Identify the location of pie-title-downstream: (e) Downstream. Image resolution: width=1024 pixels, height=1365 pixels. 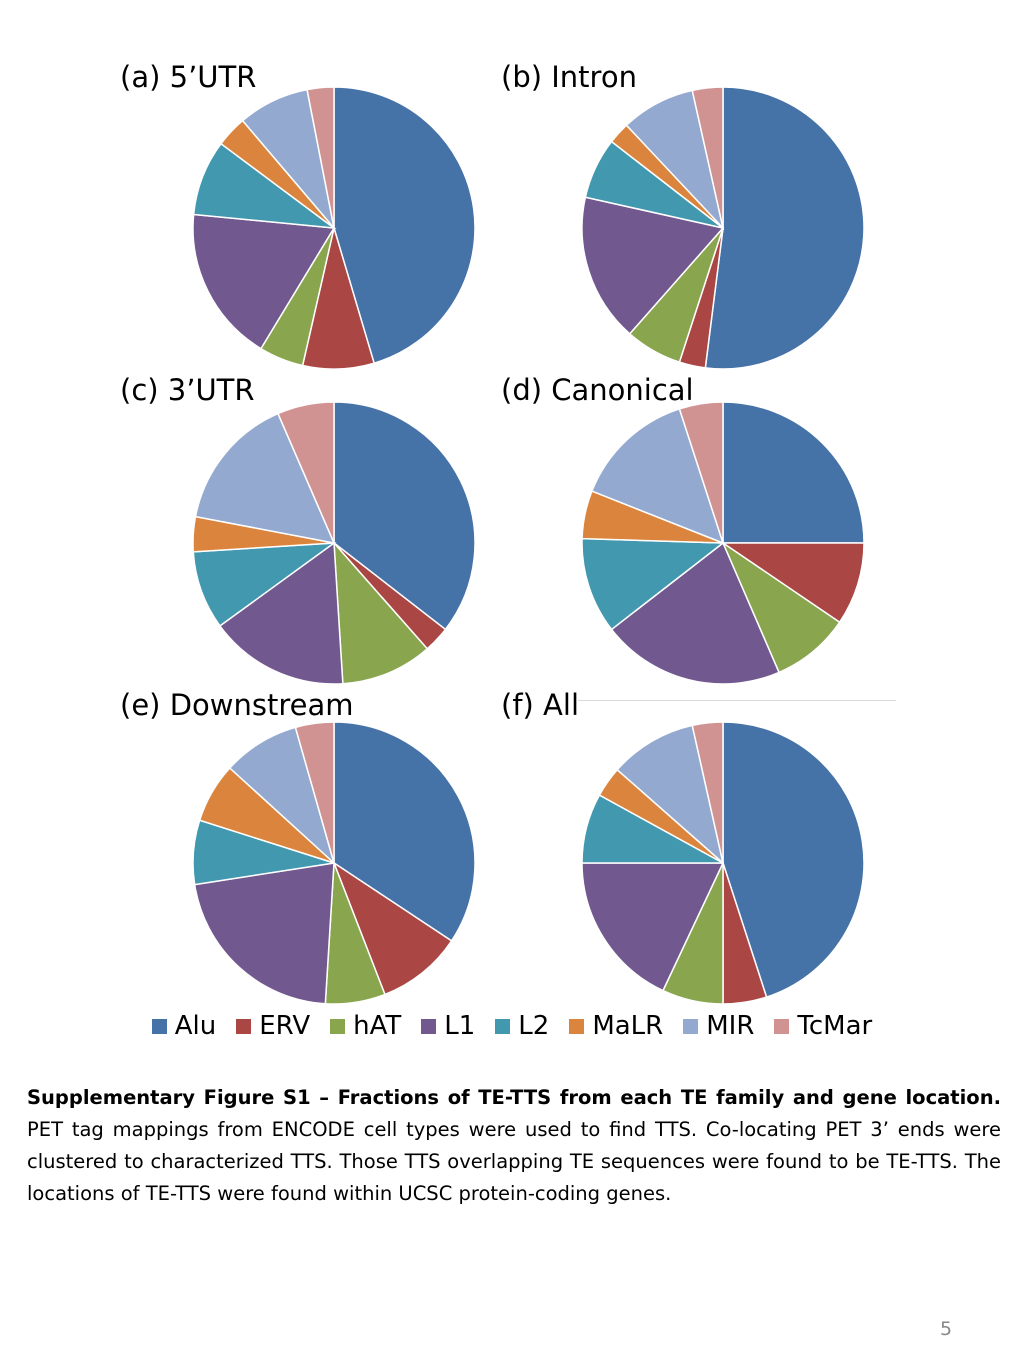
(237, 705).